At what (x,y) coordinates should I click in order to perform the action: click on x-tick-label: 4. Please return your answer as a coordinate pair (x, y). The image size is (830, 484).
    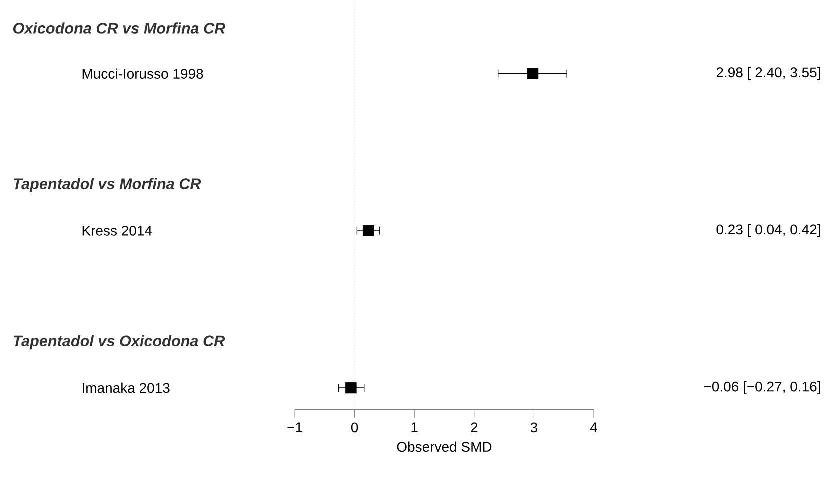
    Looking at the image, I should click on (594, 427).